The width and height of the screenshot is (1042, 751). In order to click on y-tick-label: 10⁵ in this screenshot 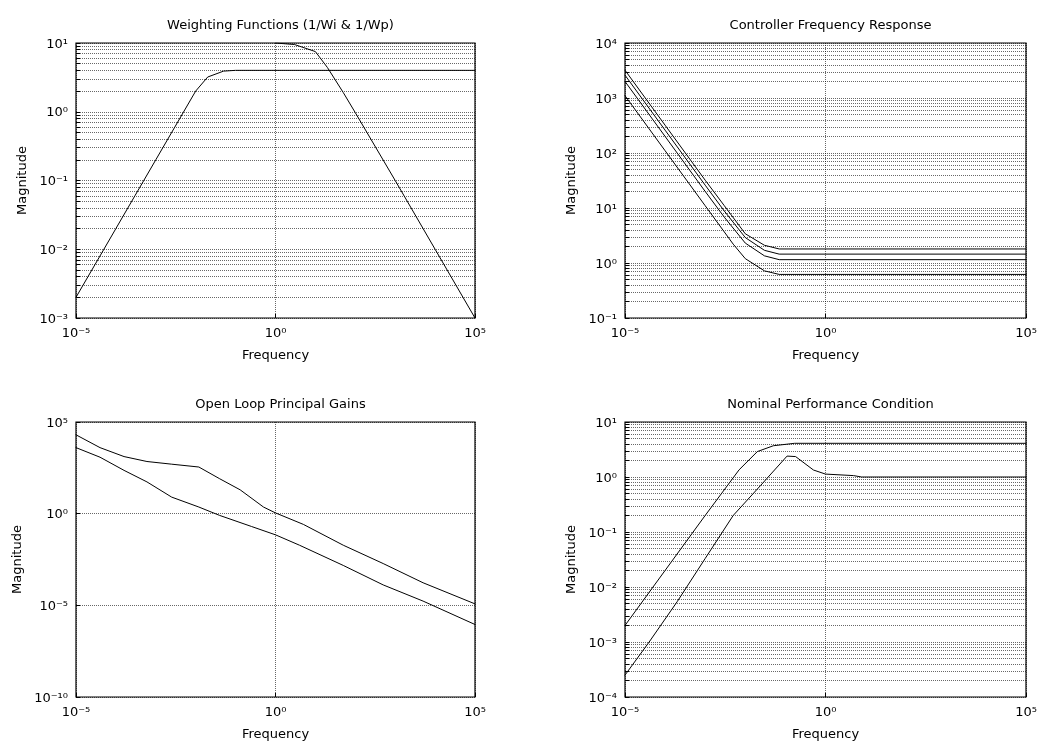, I will do `click(57, 422)`.